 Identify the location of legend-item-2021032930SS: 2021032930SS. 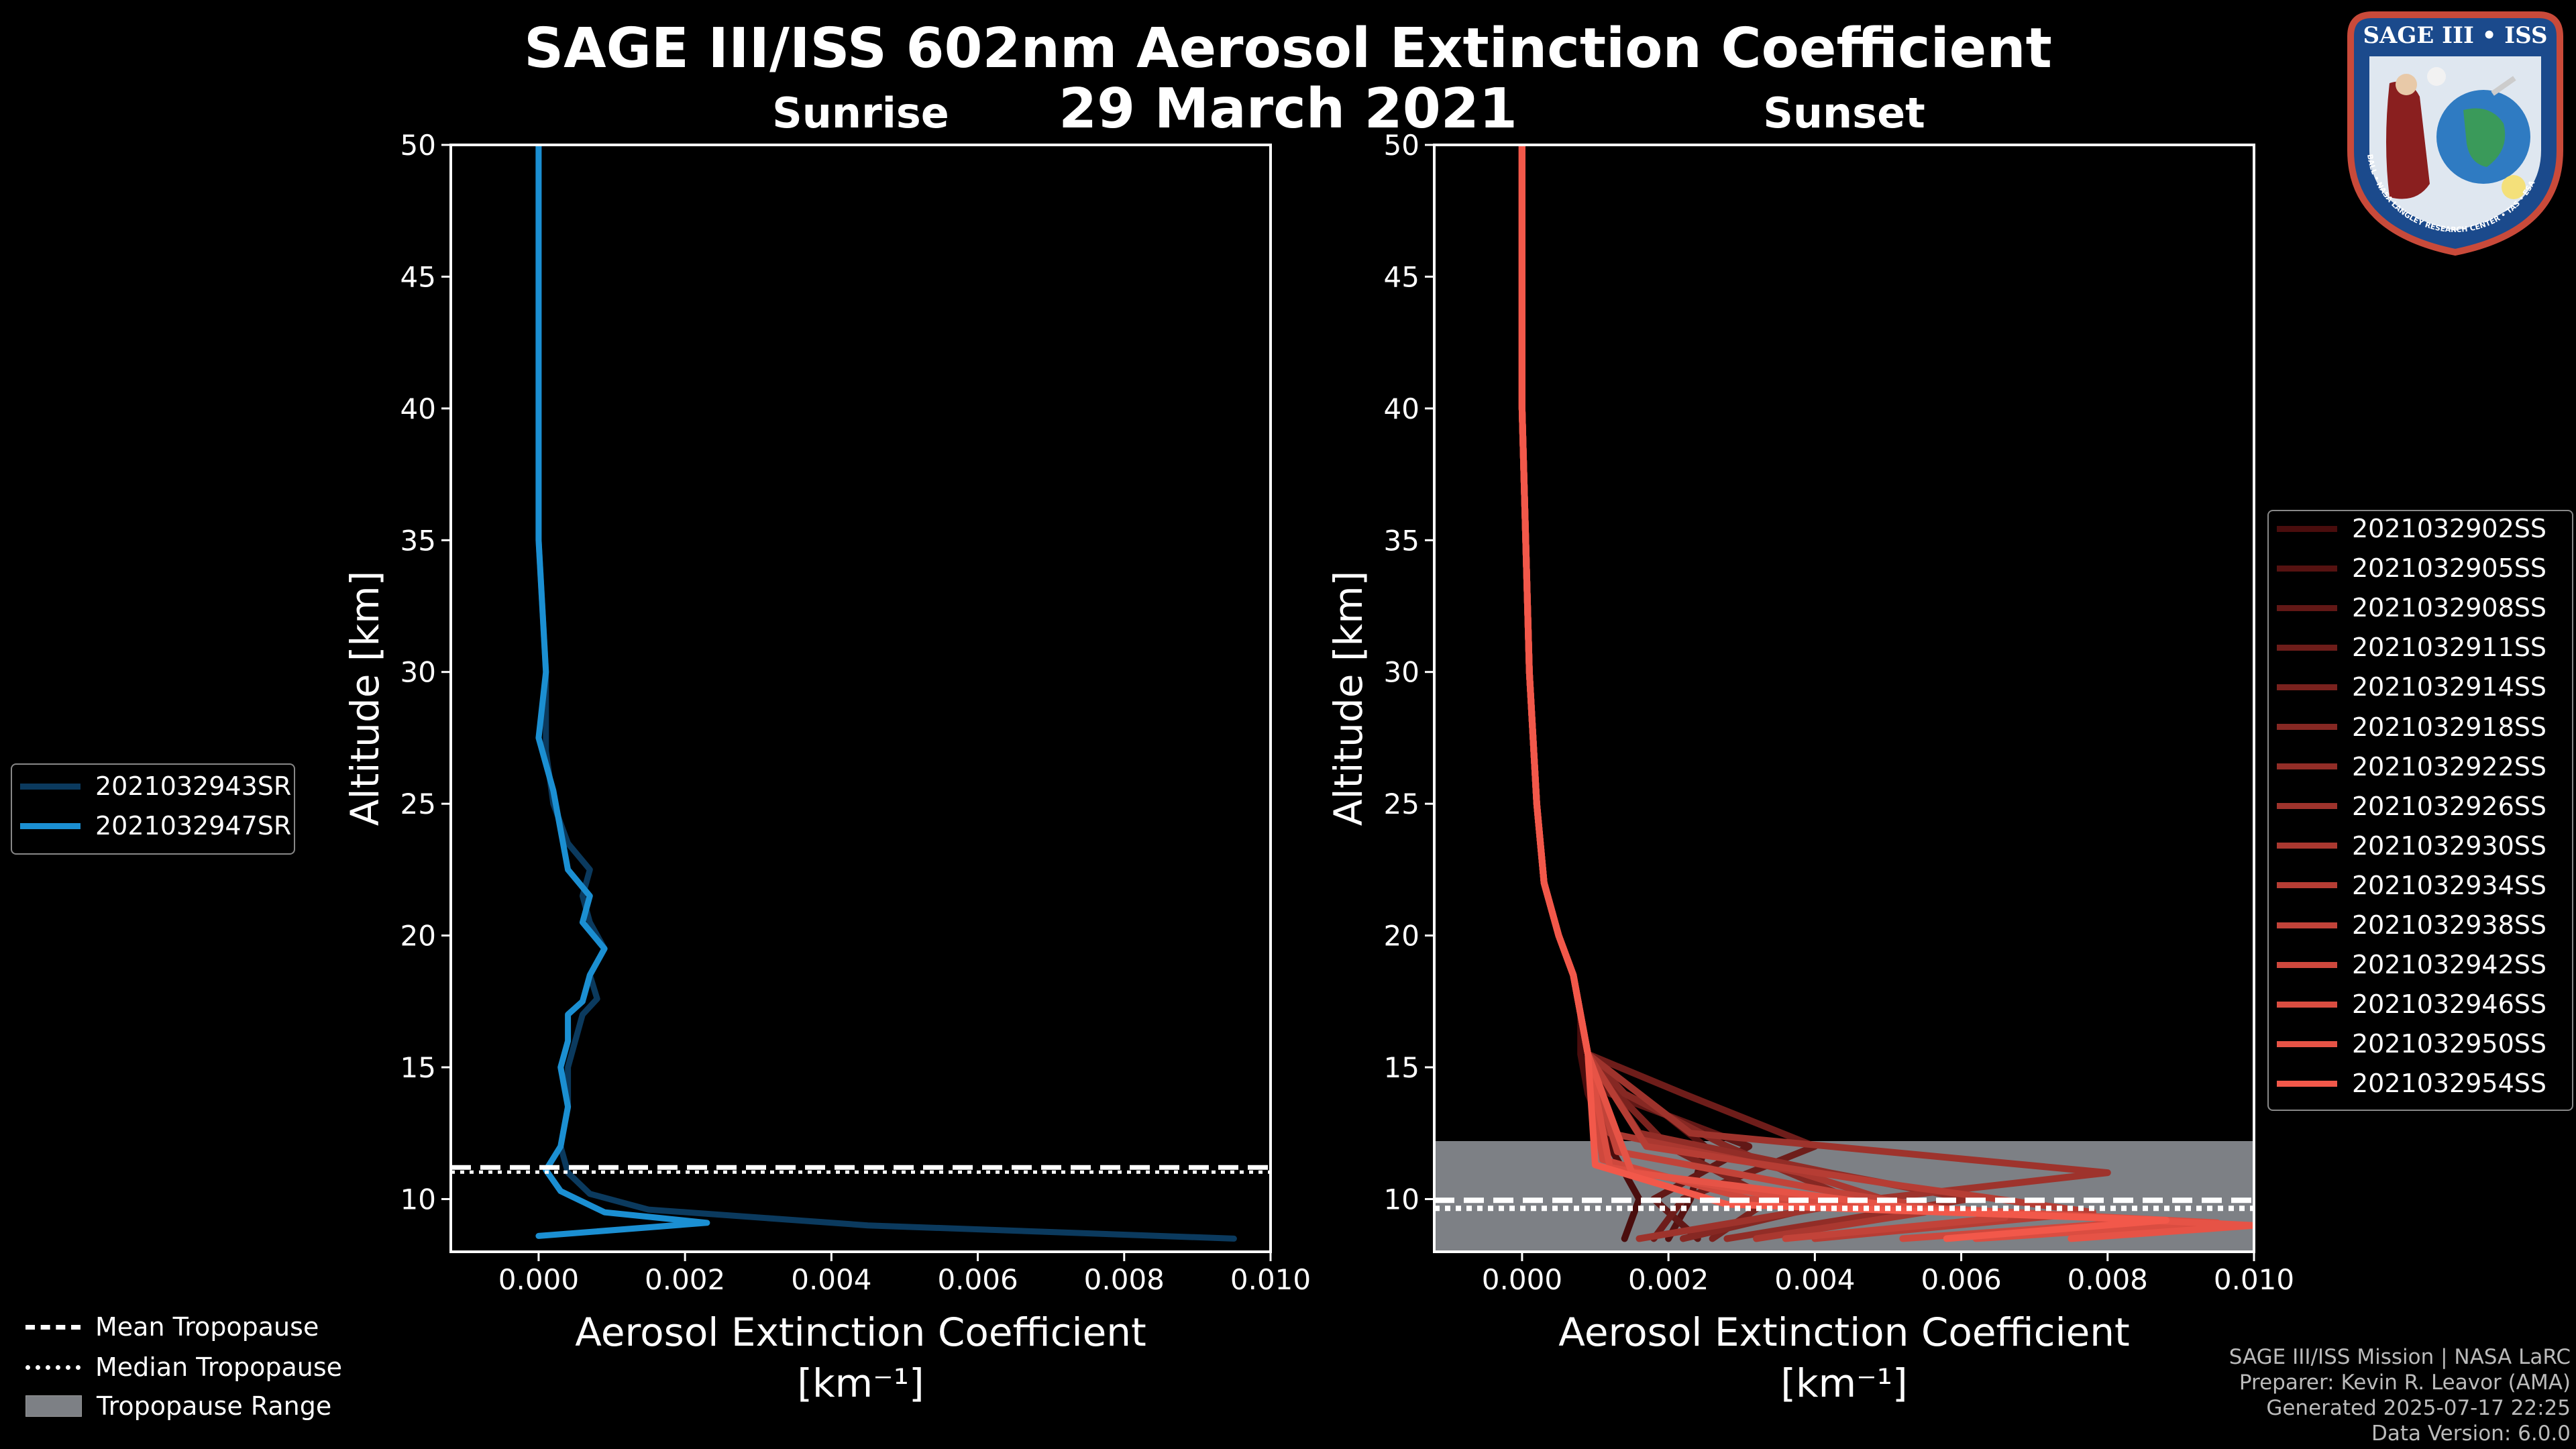
(2411, 846).